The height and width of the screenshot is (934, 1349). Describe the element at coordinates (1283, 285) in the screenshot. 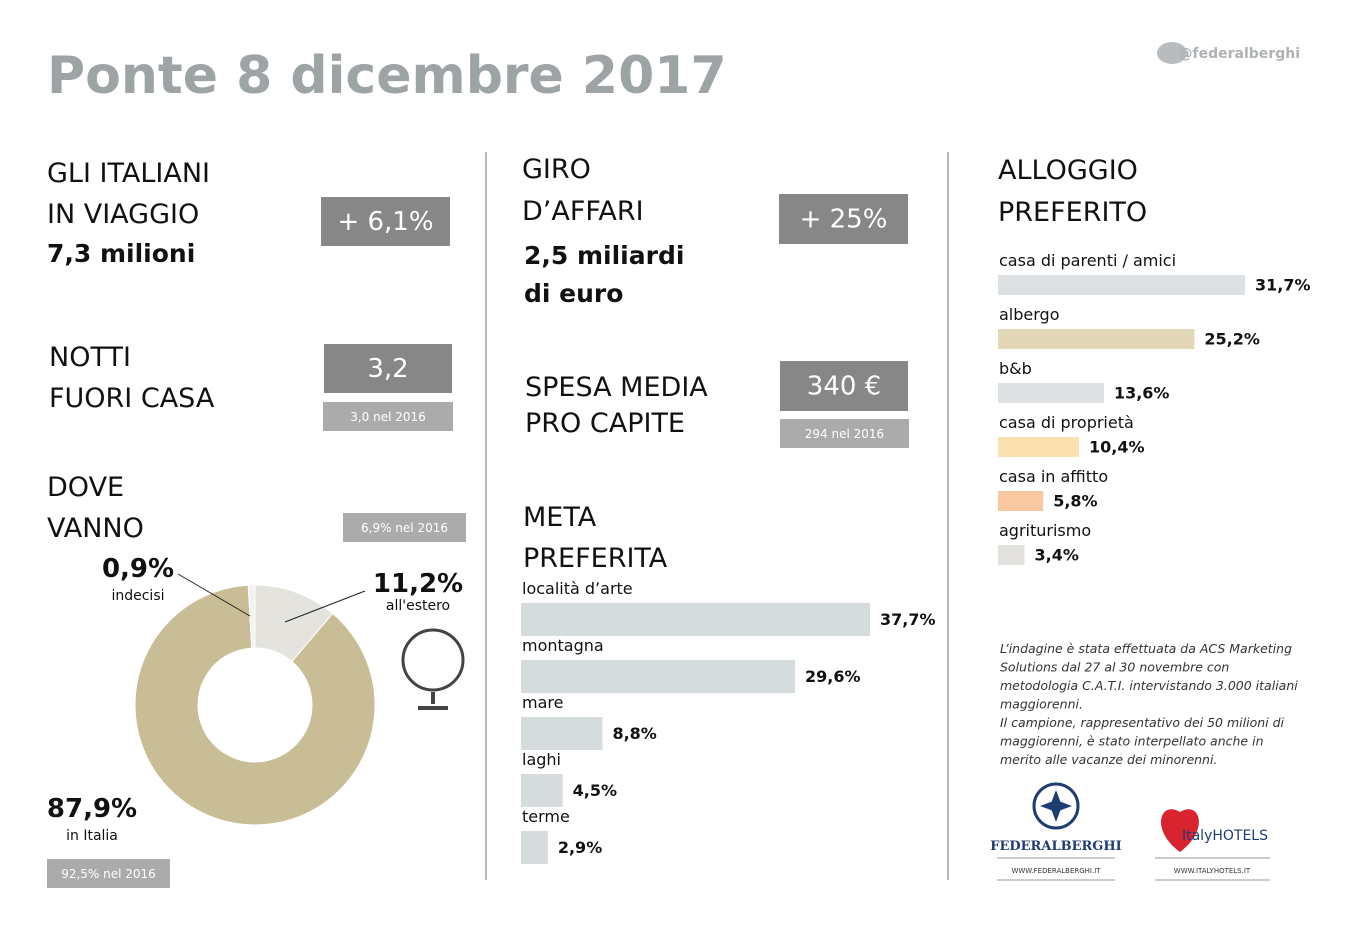

I see `value-label: 31,7%` at that location.